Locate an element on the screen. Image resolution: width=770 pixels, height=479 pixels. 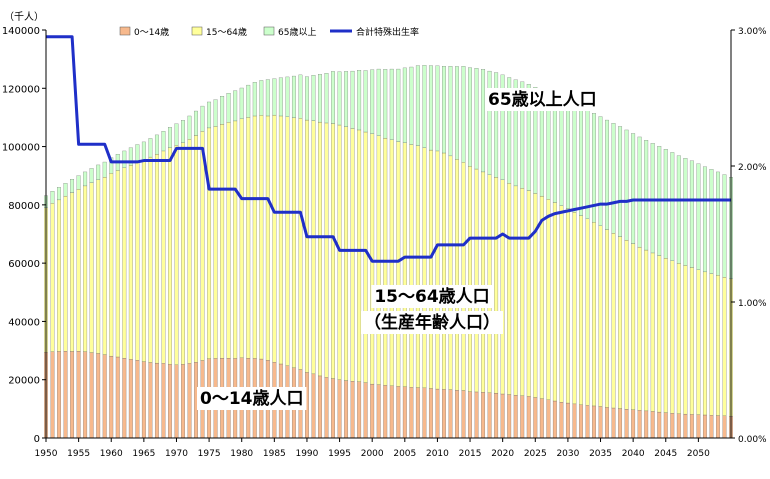
x-tick-label: 2020 is located at coordinates (502, 454).